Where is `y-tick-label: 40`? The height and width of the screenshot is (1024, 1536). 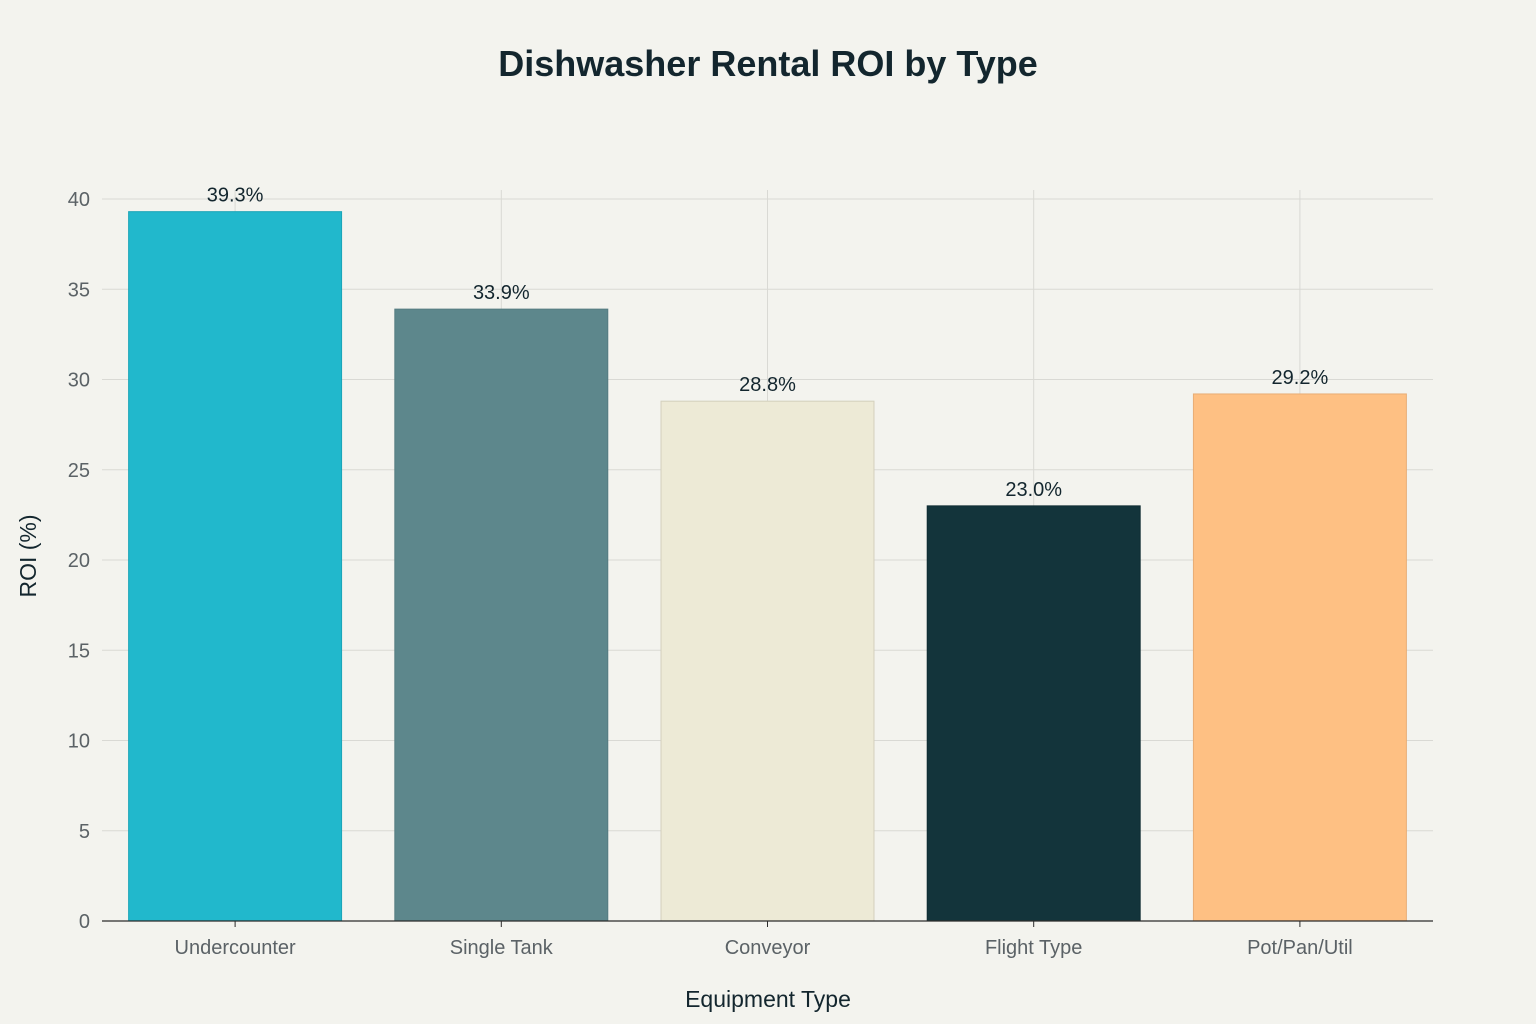
y-tick-label: 40 is located at coordinates (79, 200).